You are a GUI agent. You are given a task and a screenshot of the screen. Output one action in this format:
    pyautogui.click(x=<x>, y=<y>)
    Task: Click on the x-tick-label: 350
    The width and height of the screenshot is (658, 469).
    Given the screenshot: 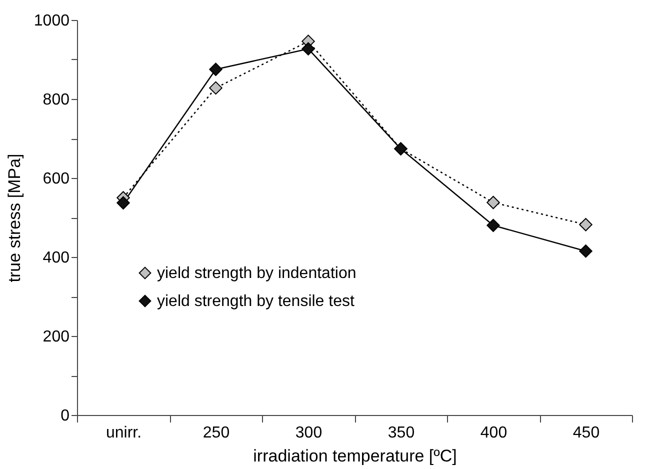 What is the action you would take?
    pyautogui.click(x=401, y=433)
    